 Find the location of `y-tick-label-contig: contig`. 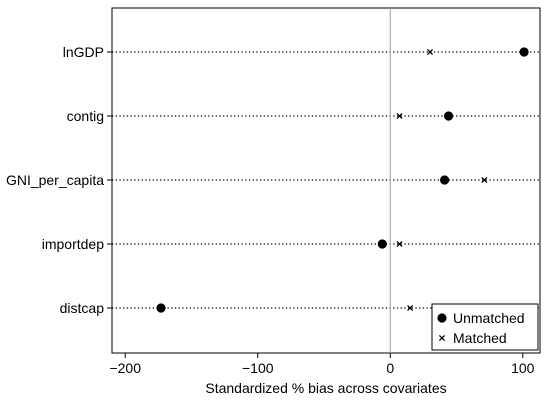

y-tick-label-contig: contig is located at coordinates (85, 116).